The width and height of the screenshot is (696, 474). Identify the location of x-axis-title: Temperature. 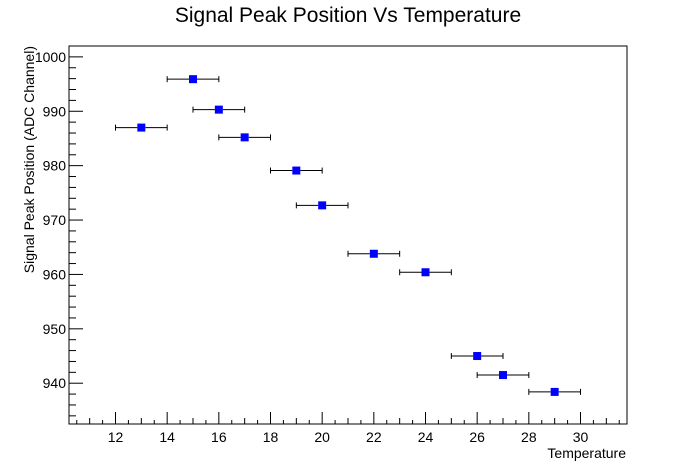
(586, 453).